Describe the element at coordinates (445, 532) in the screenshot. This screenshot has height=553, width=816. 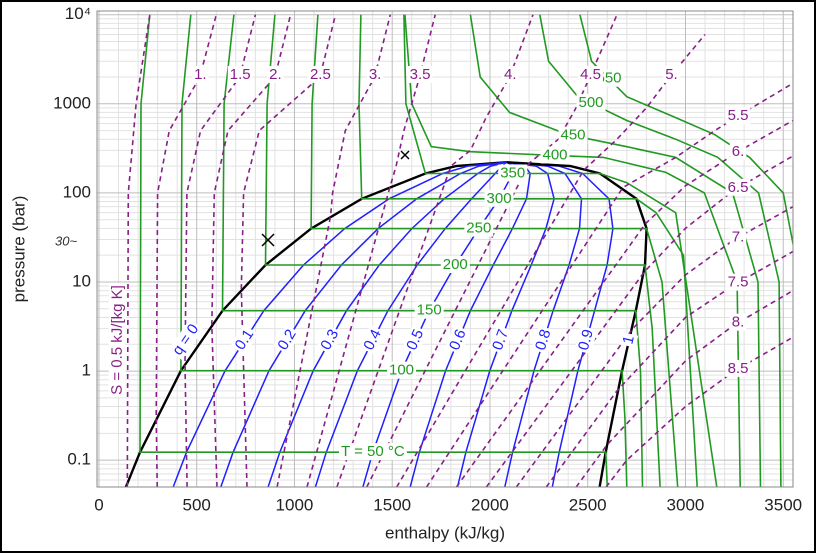
I see `x-axis-label: enthalpy (kJ/kg)` at that location.